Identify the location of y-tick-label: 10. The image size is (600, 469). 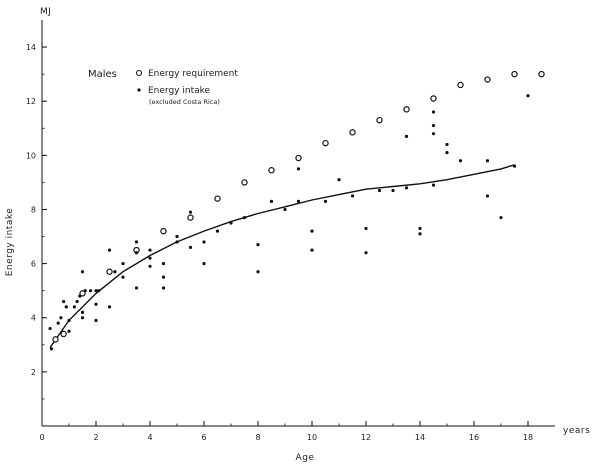
(31, 155).